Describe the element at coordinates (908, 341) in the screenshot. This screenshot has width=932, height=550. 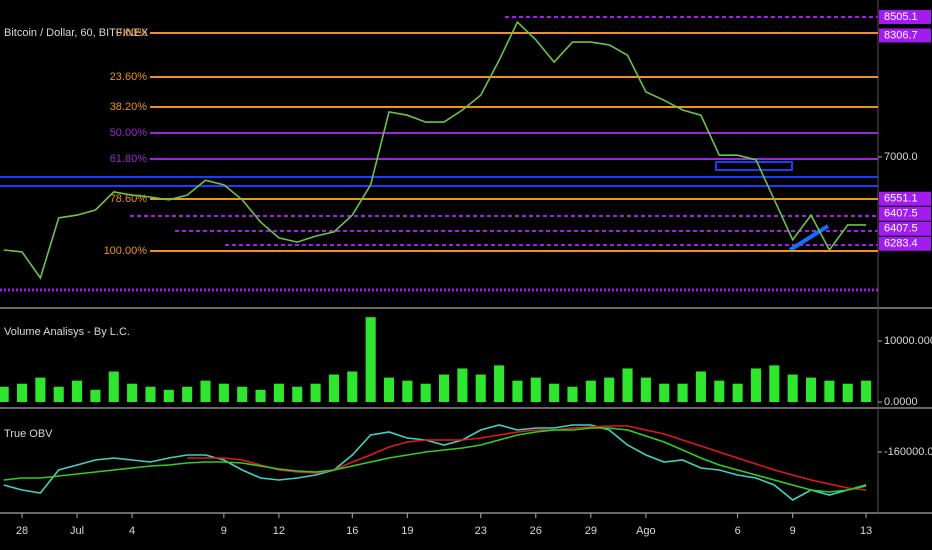
I see `y-tick-label: 10000.0000` at that location.